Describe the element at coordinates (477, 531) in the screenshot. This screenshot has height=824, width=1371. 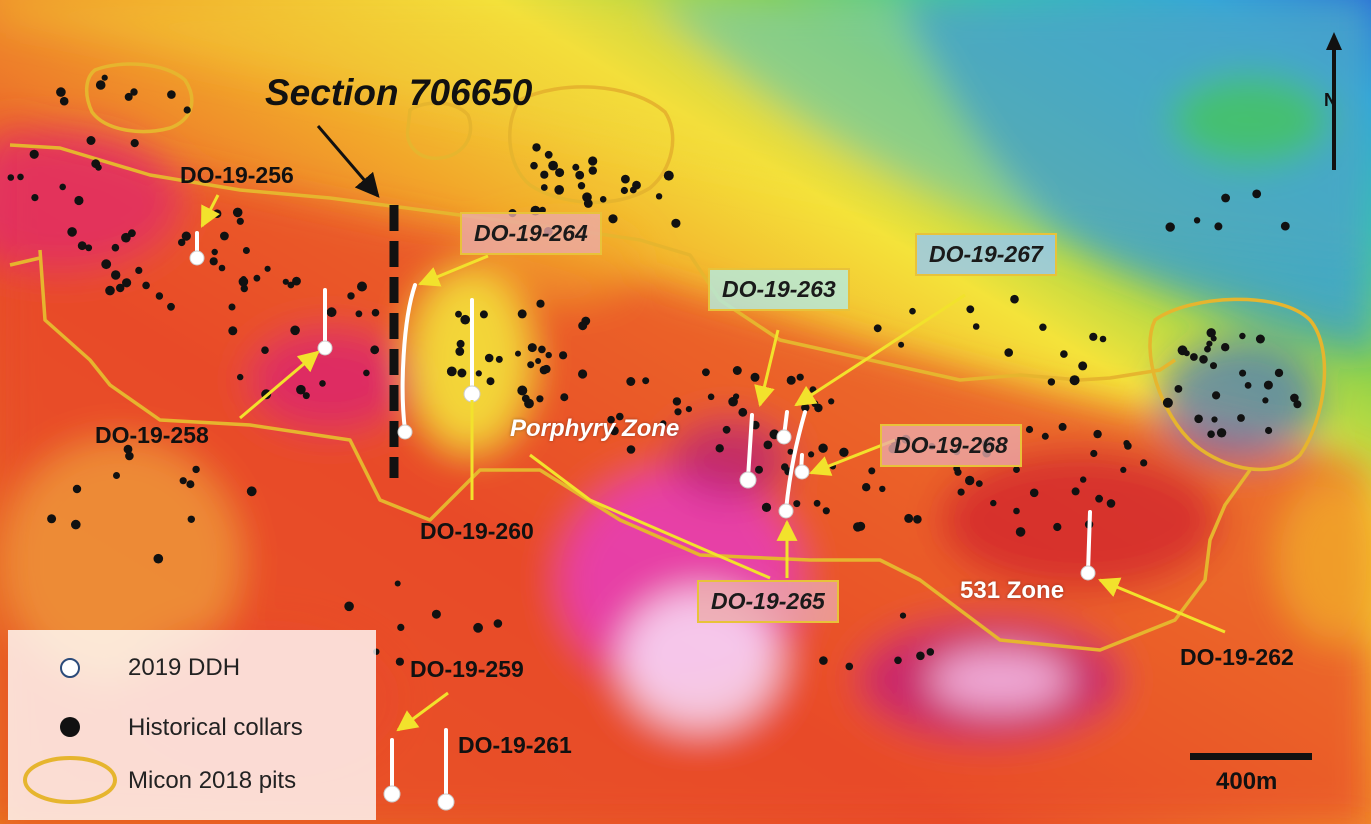
I see `hole-label-260: DO-19-260` at that location.